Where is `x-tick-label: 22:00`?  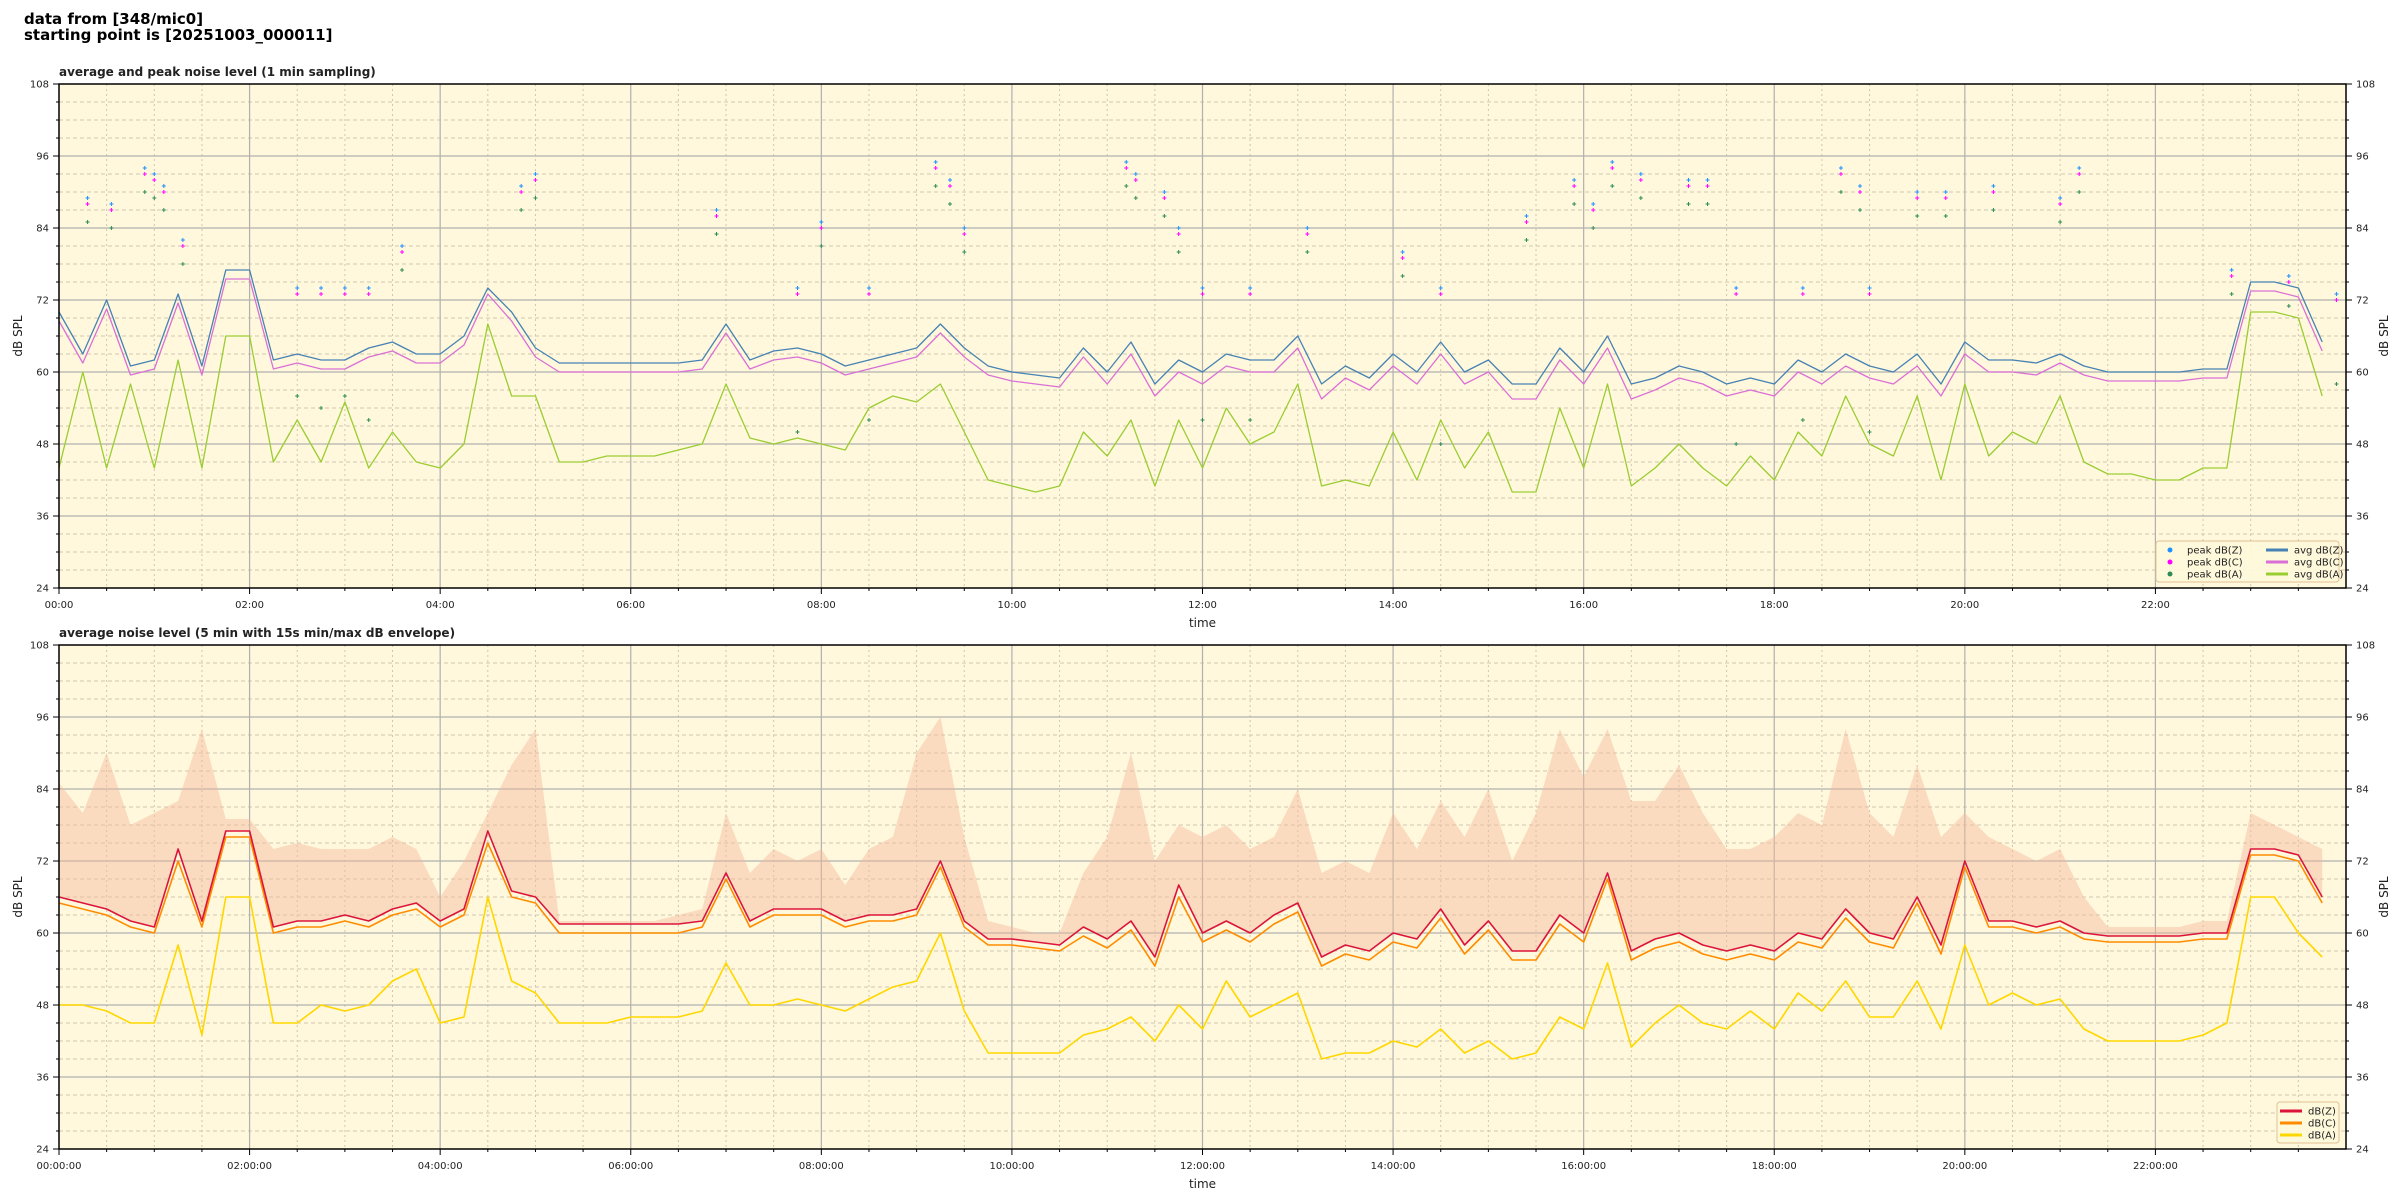 x-tick-label: 22:00 is located at coordinates (2155, 605).